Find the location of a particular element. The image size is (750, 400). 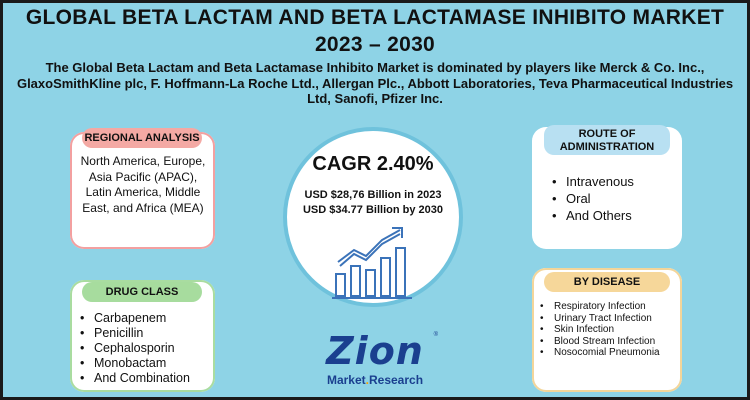

bar-chart-growth-icon is located at coordinates (372, 263).